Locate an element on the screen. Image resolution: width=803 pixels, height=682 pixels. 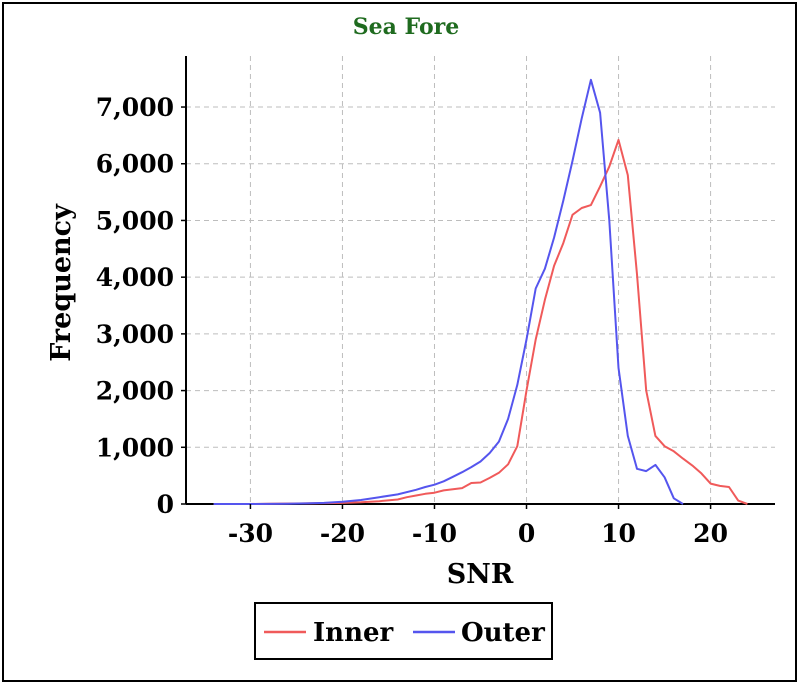
y-tick-label: 2,000 is located at coordinates (135, 391).